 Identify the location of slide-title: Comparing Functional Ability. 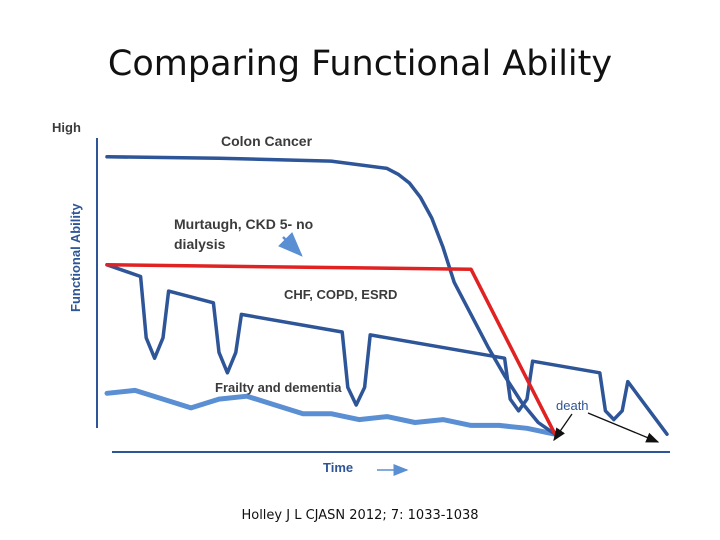
(360, 64).